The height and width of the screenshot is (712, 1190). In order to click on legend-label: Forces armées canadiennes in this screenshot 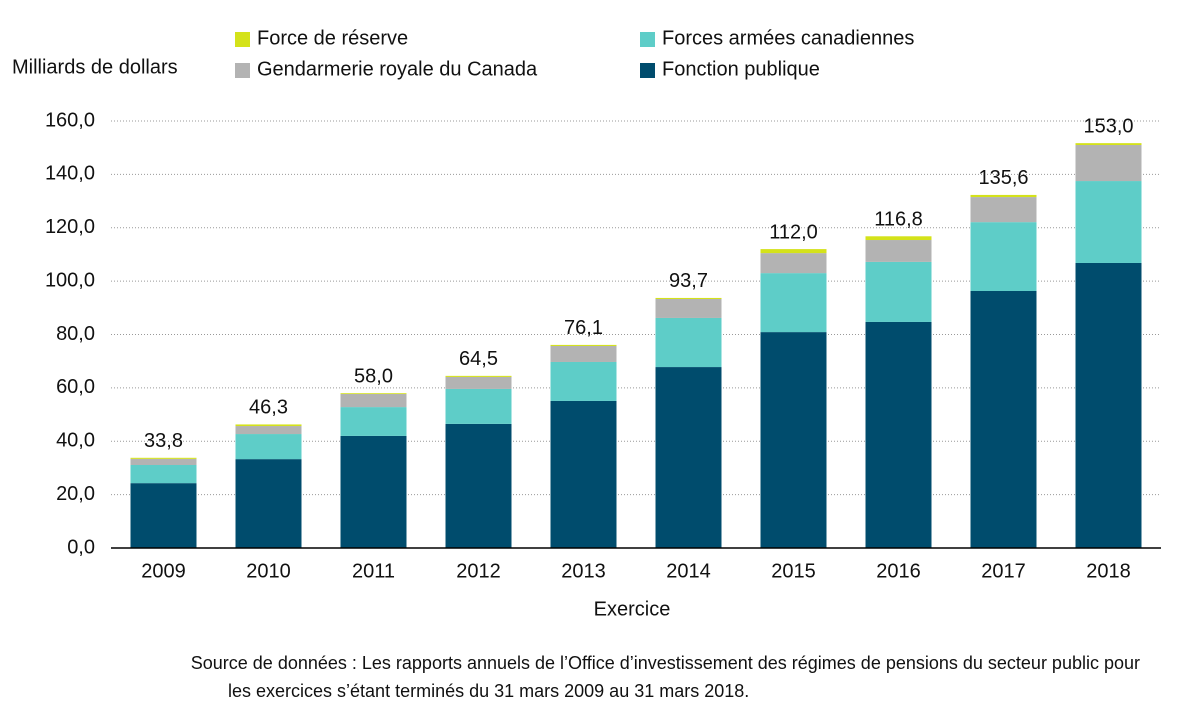, I will do `click(788, 38)`.